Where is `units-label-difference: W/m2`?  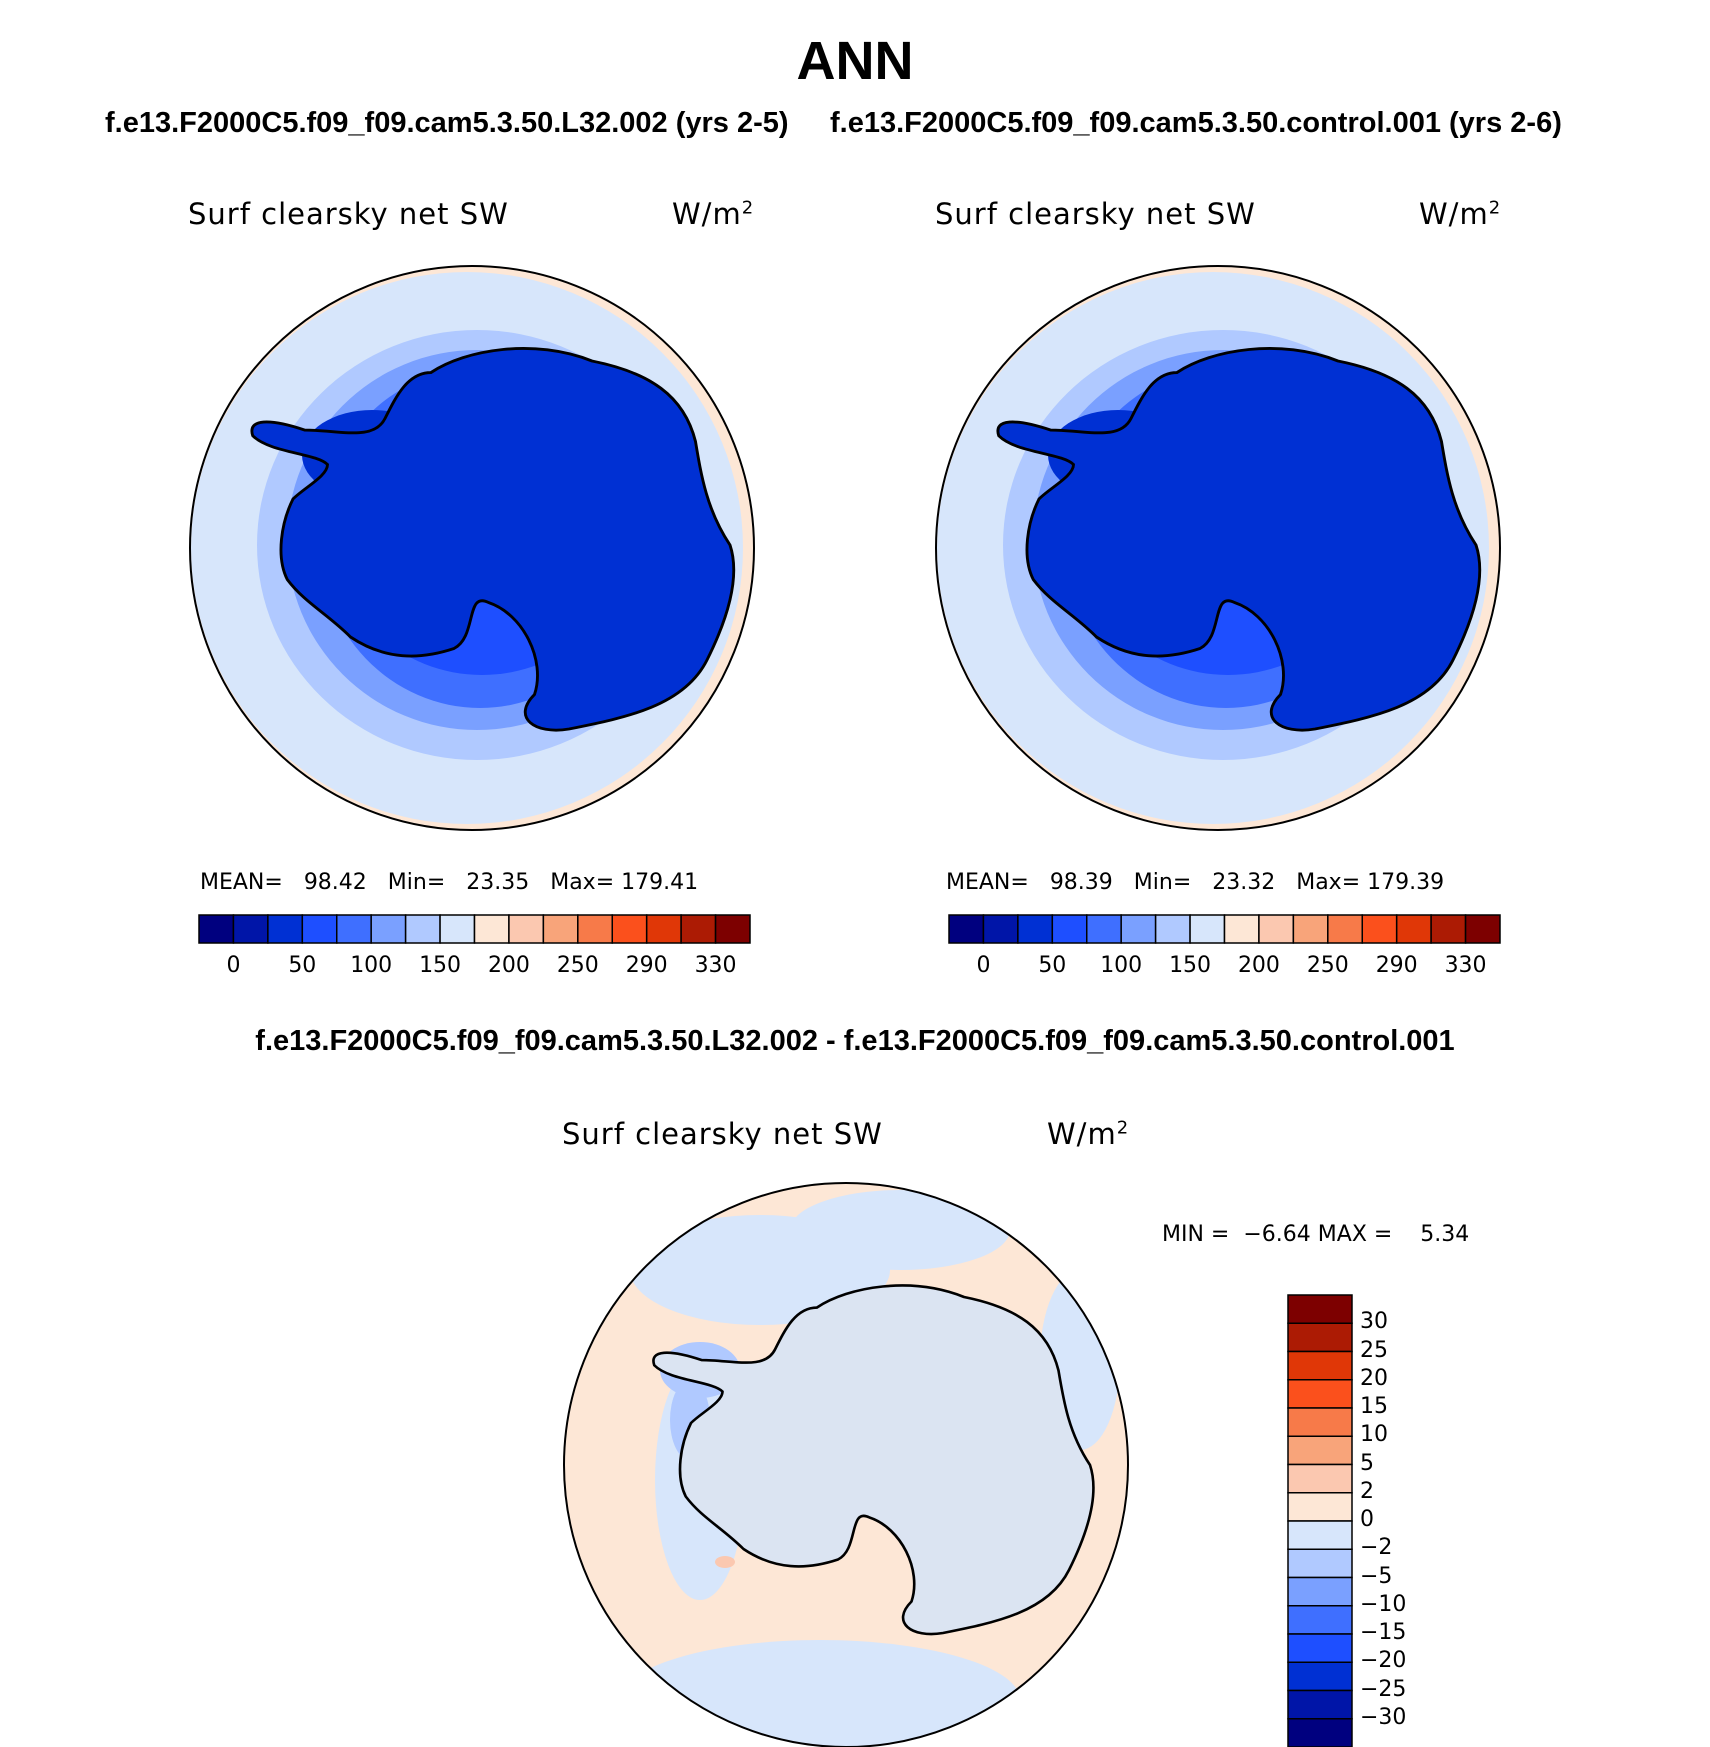
units-label-difference: W/m2 is located at coordinates (1088, 1134).